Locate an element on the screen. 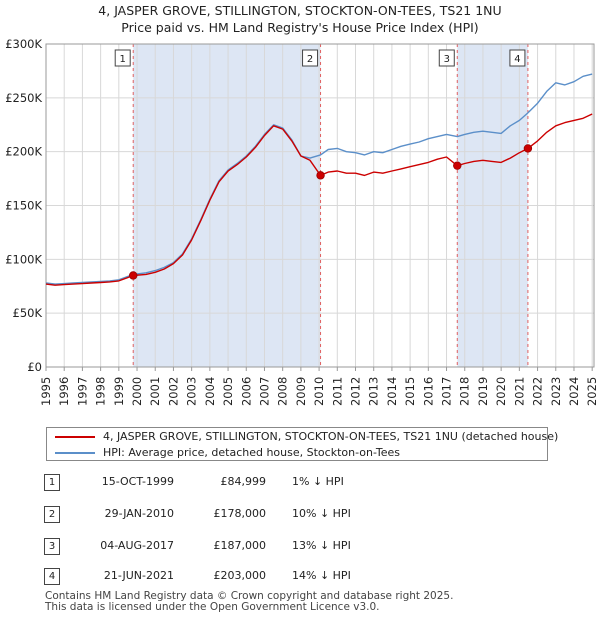 The image size is (600, 620). sale-row: 1 15-OCT-1999 £84,999 1% ↓ HPI is located at coordinates (244, 484).